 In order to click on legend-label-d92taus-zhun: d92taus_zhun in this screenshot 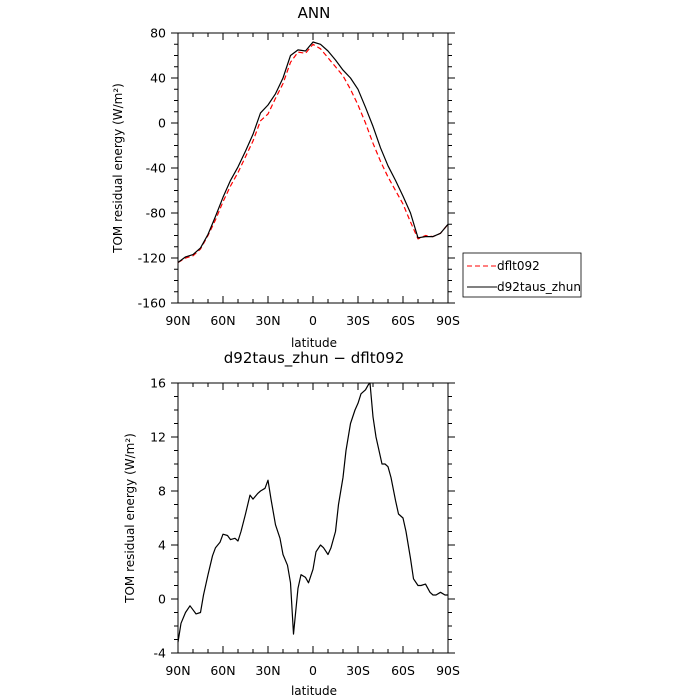, I will do `click(539, 287)`.